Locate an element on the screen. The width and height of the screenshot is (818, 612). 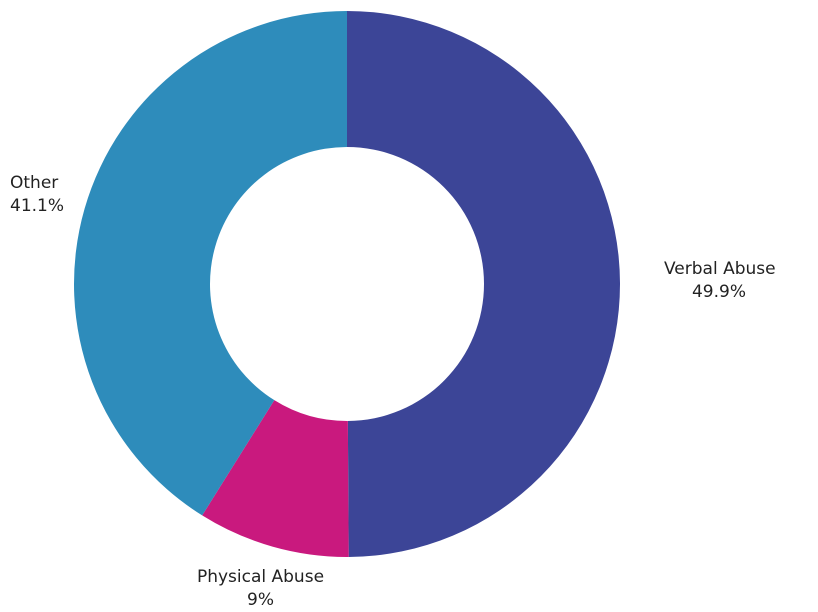
slice-label-verbal-abuse: Verbal Abuse 49.9% is located at coordinates (720, 281).